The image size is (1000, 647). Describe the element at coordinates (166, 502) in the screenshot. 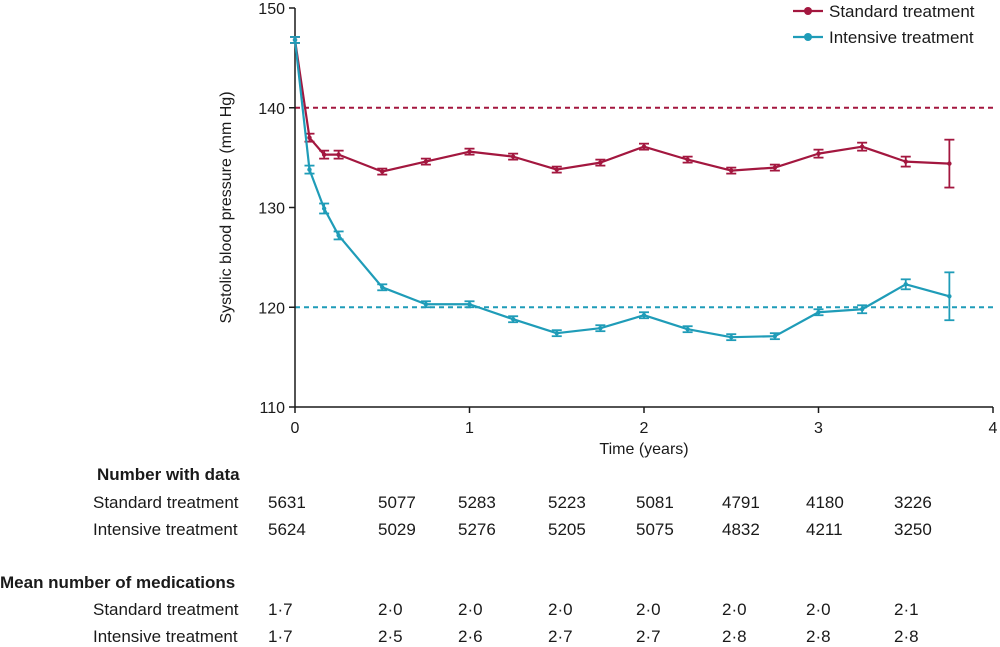

I see `number-with-data-row-label: Standard treatment` at that location.